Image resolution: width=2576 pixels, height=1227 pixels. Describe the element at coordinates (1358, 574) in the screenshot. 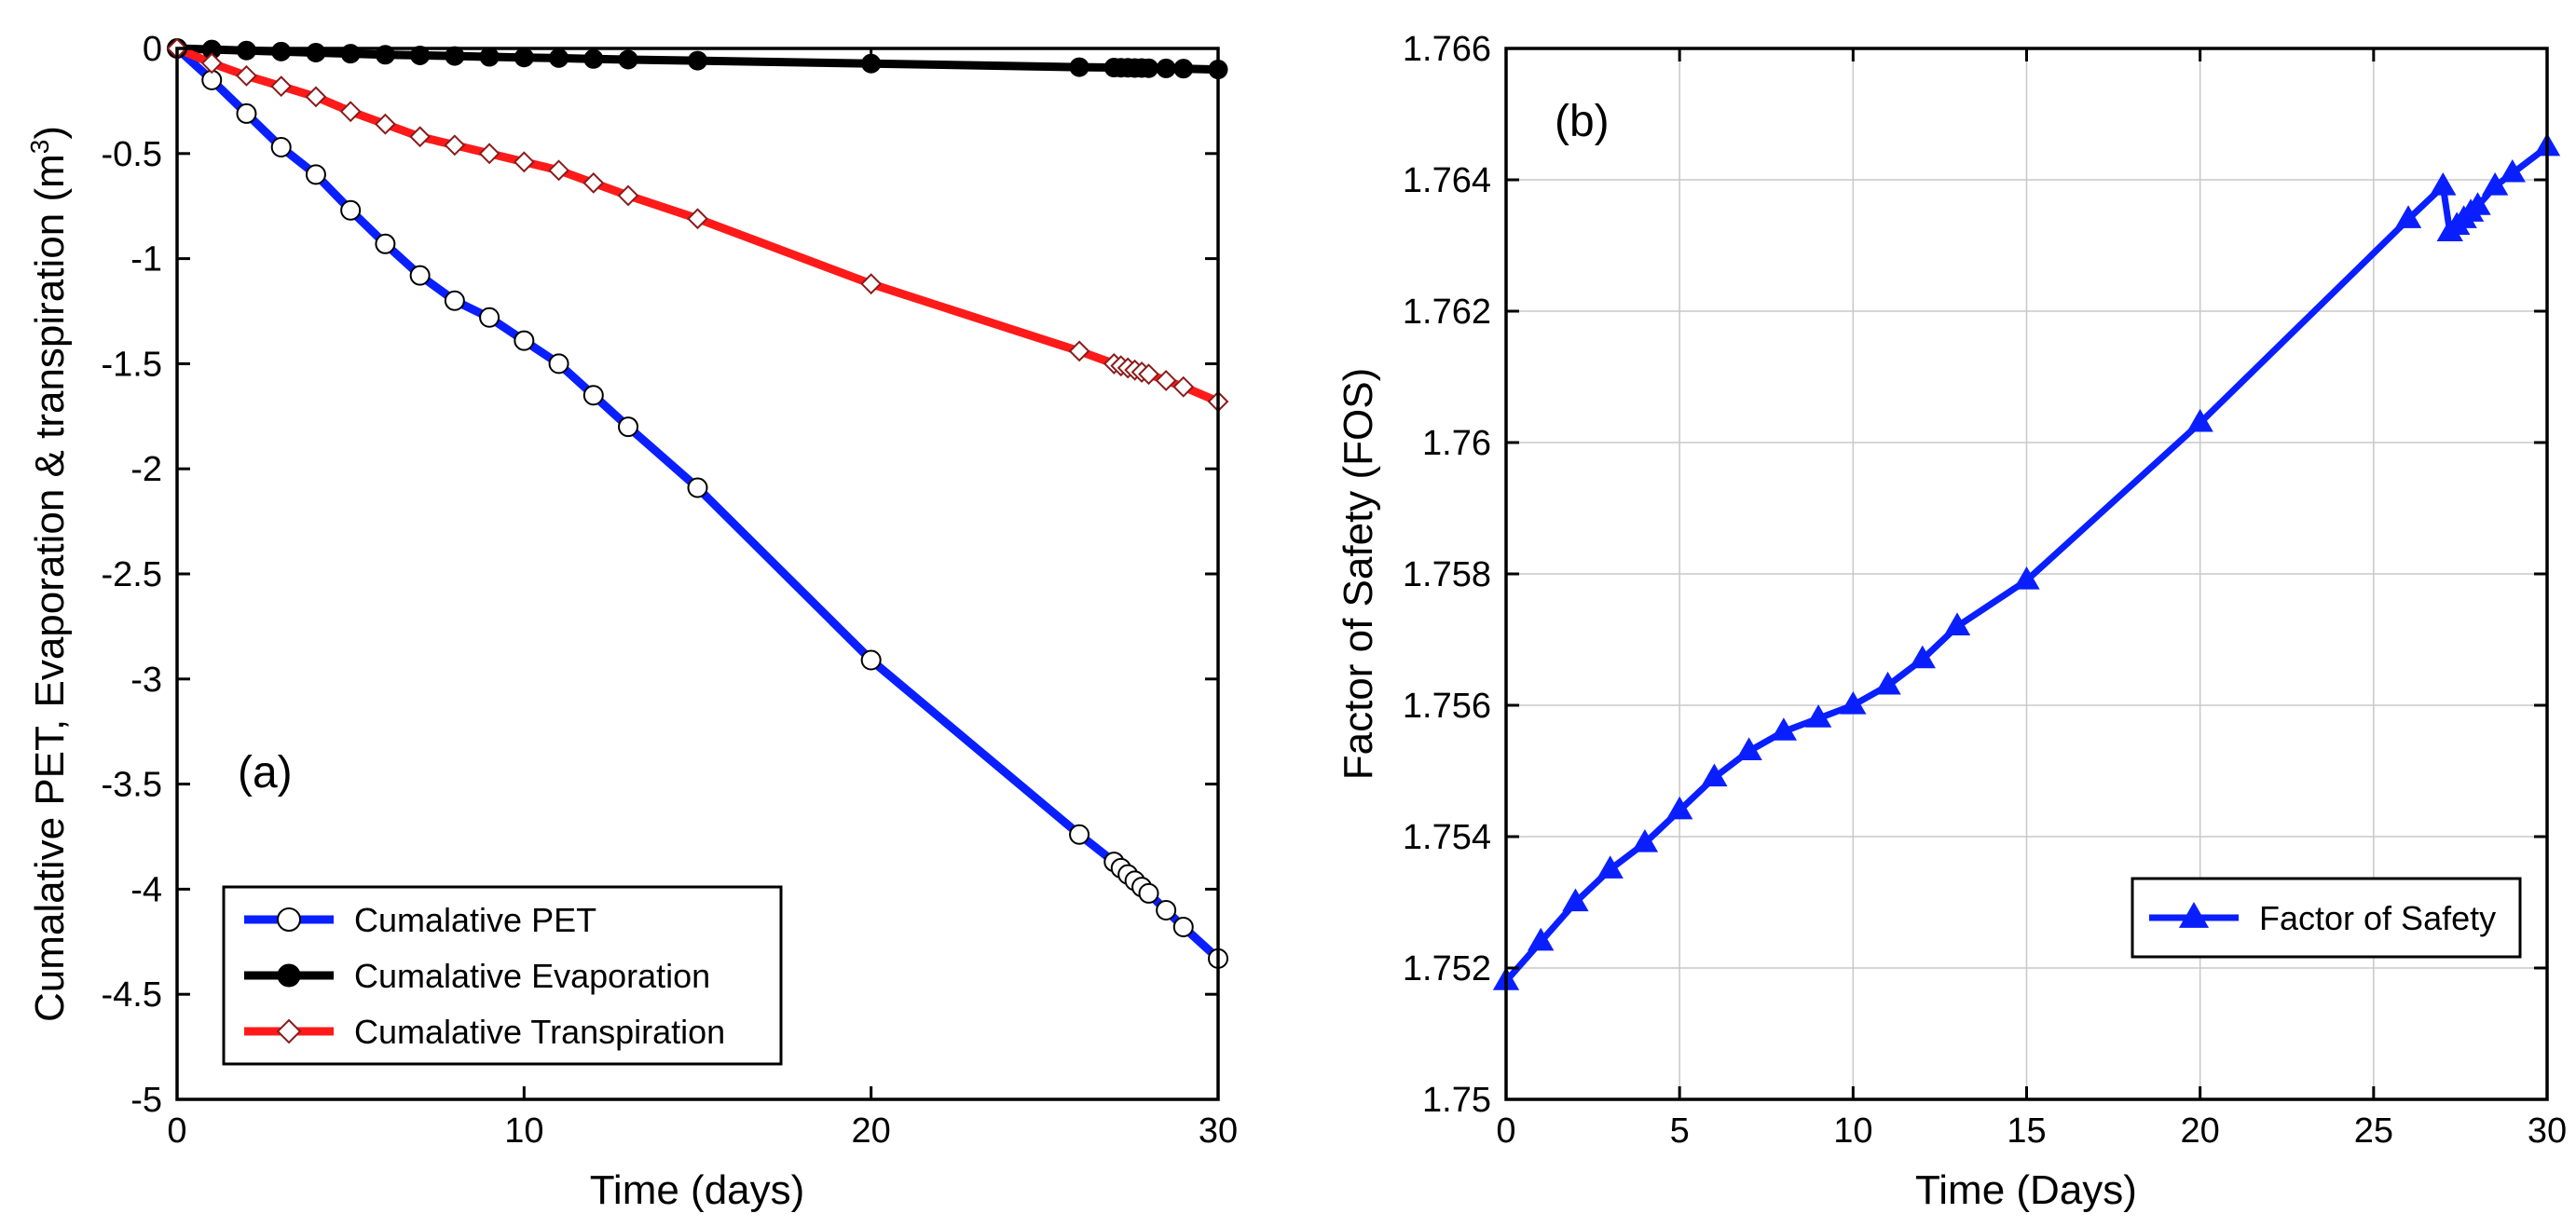

I see `chart-b-y-axis-title: Factor of Safety (FOS)` at that location.